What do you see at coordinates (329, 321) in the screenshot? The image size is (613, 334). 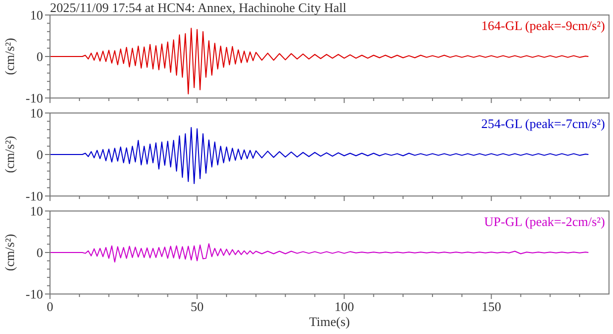 I see `x-axis-title: Time(s)` at bounding box center [329, 321].